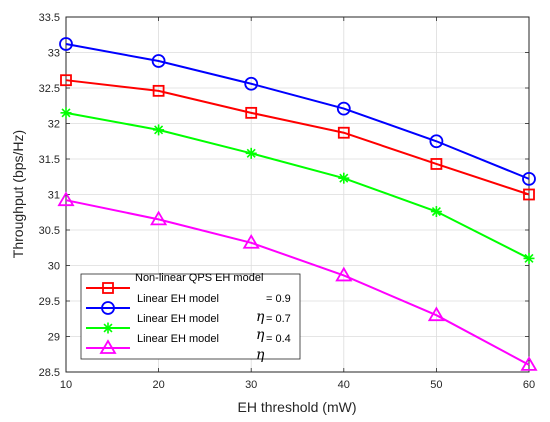 This screenshot has width=550, height=422. Describe the element at coordinates (49, 89) in the screenshot. I see `y-tick-label: 32.5` at that location.